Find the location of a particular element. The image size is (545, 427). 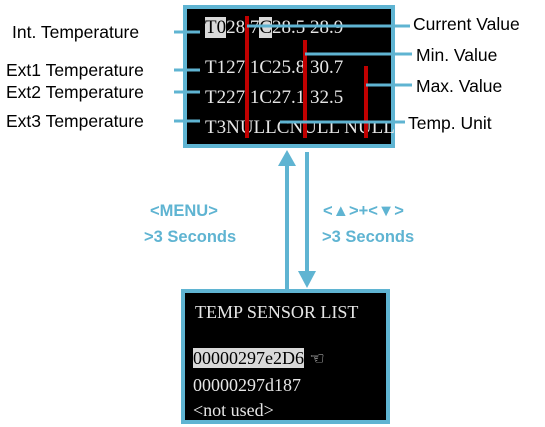

screen-row-t1: T127.1C25.8 30.7 is located at coordinates (274, 68).